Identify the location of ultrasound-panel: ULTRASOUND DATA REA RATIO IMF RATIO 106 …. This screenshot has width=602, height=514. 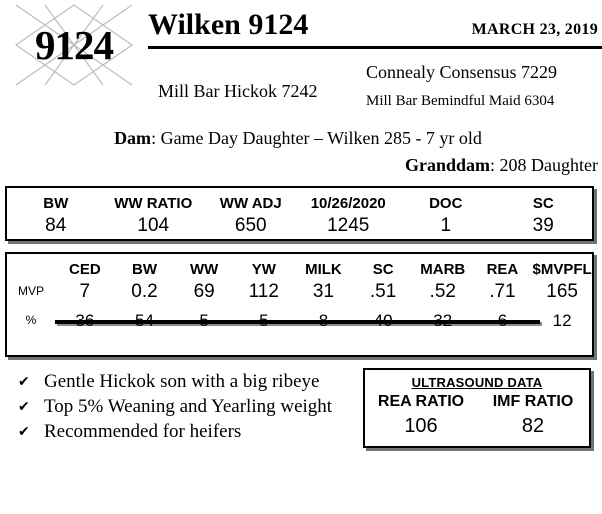
(477, 408).